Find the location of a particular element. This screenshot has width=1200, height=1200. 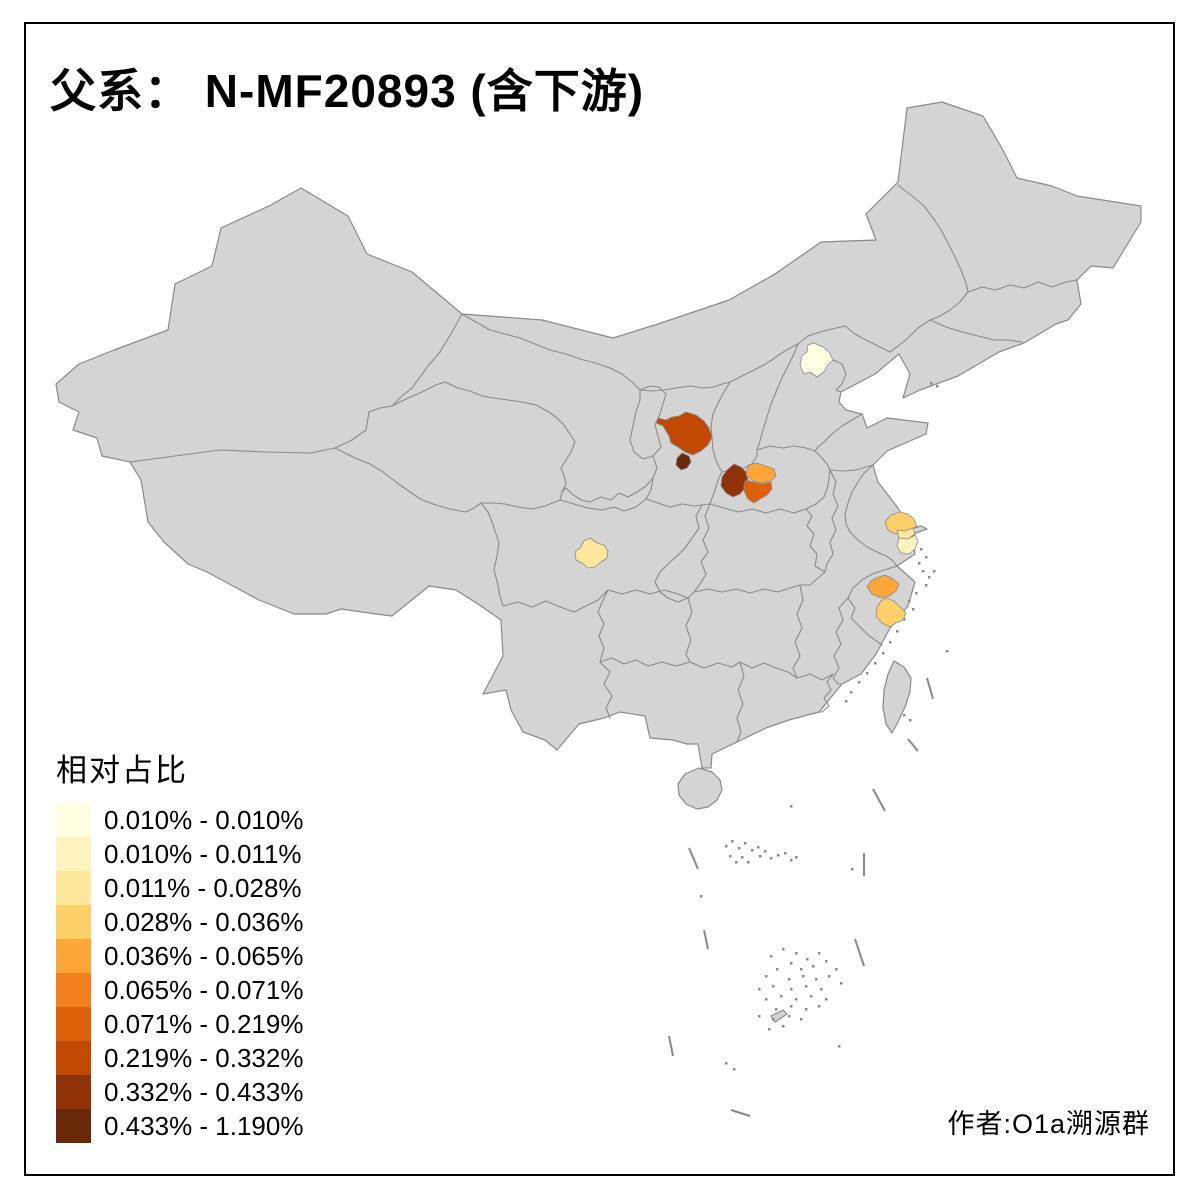

legend-row: 0.433% - 1.190% is located at coordinates (179, 1126).